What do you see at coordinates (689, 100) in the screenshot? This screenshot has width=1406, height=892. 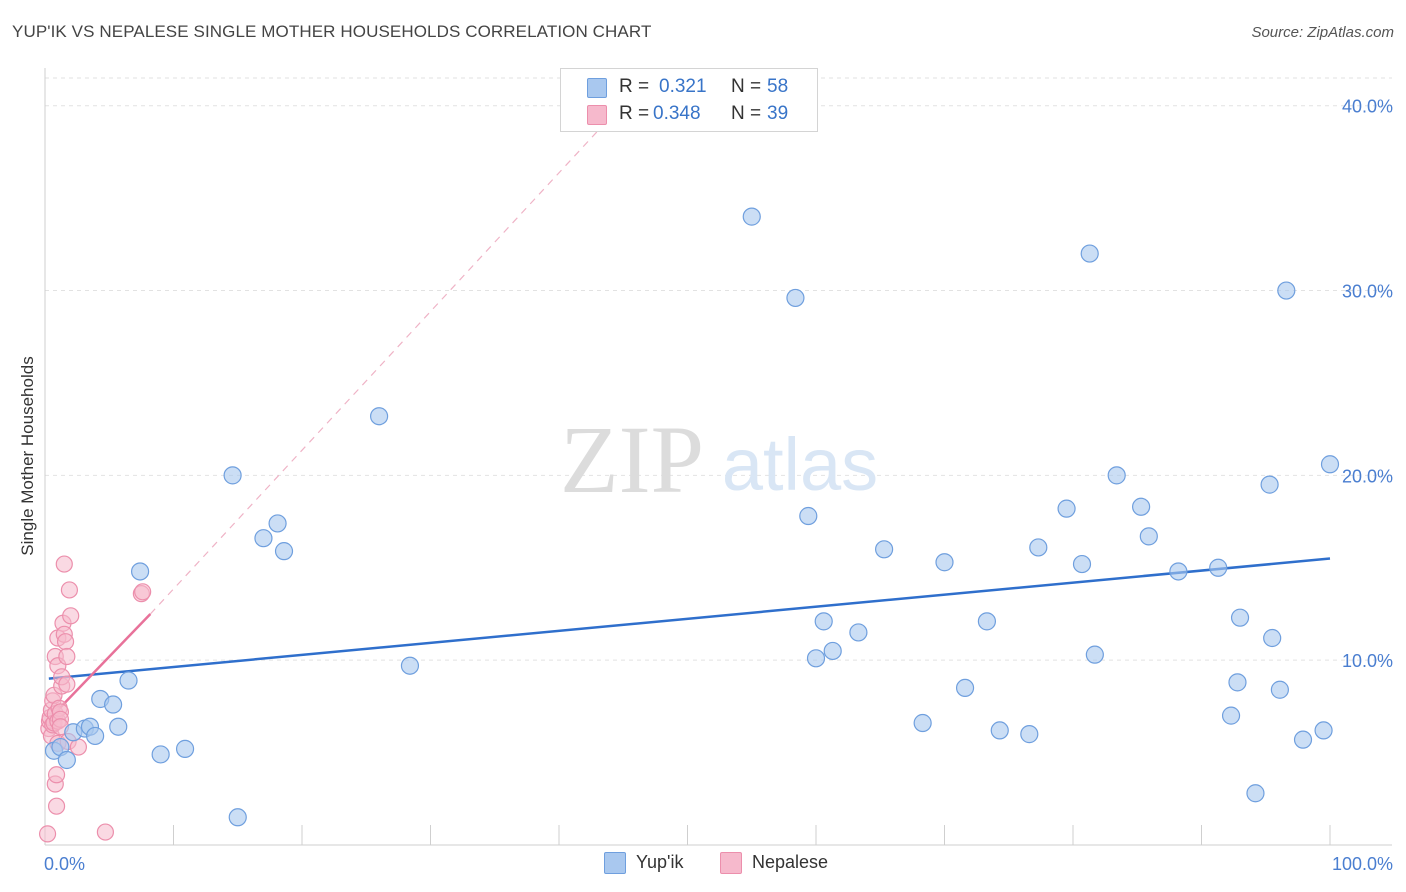 I see `stats-legend: R = 0.321 N = 58 R = 0.348 N = 39` at bounding box center [689, 100].